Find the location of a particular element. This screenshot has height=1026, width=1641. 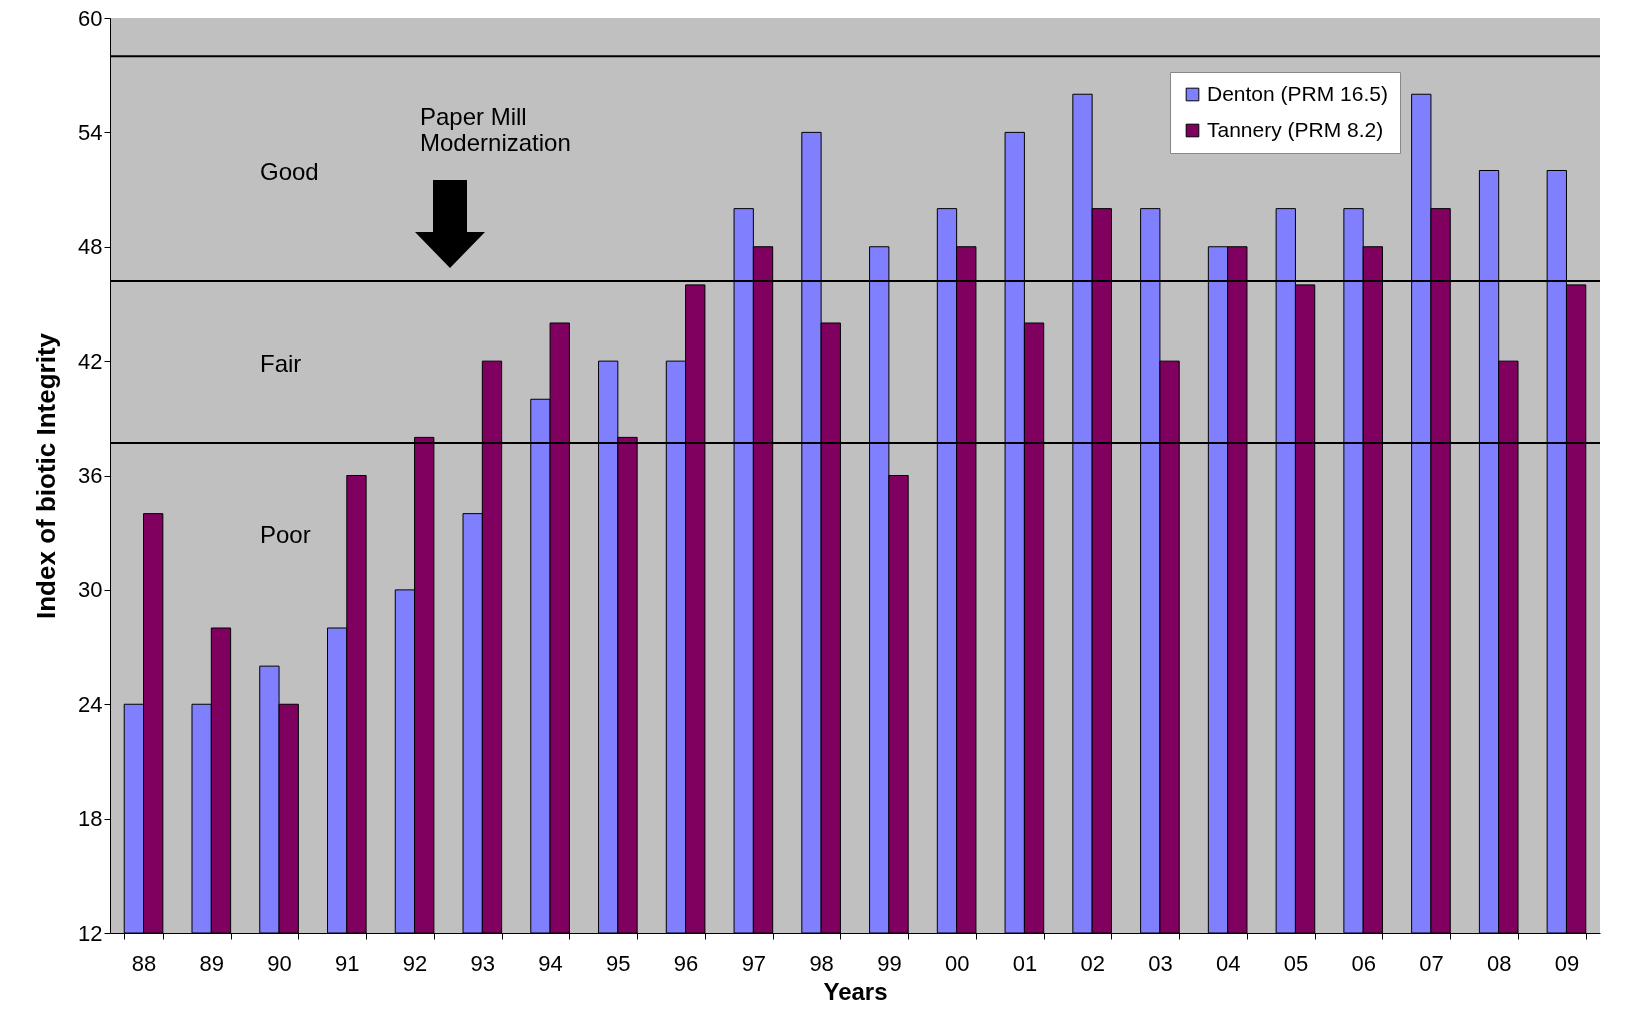

y-tick-label: 18 is located at coordinates (90, 819).